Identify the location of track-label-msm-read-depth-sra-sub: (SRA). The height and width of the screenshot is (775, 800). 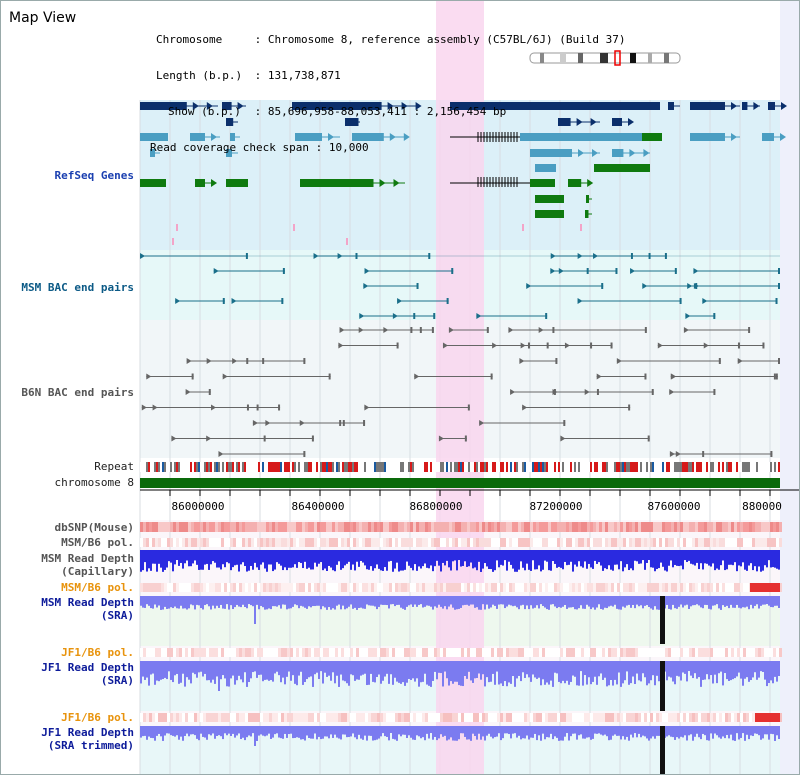
(117, 615).